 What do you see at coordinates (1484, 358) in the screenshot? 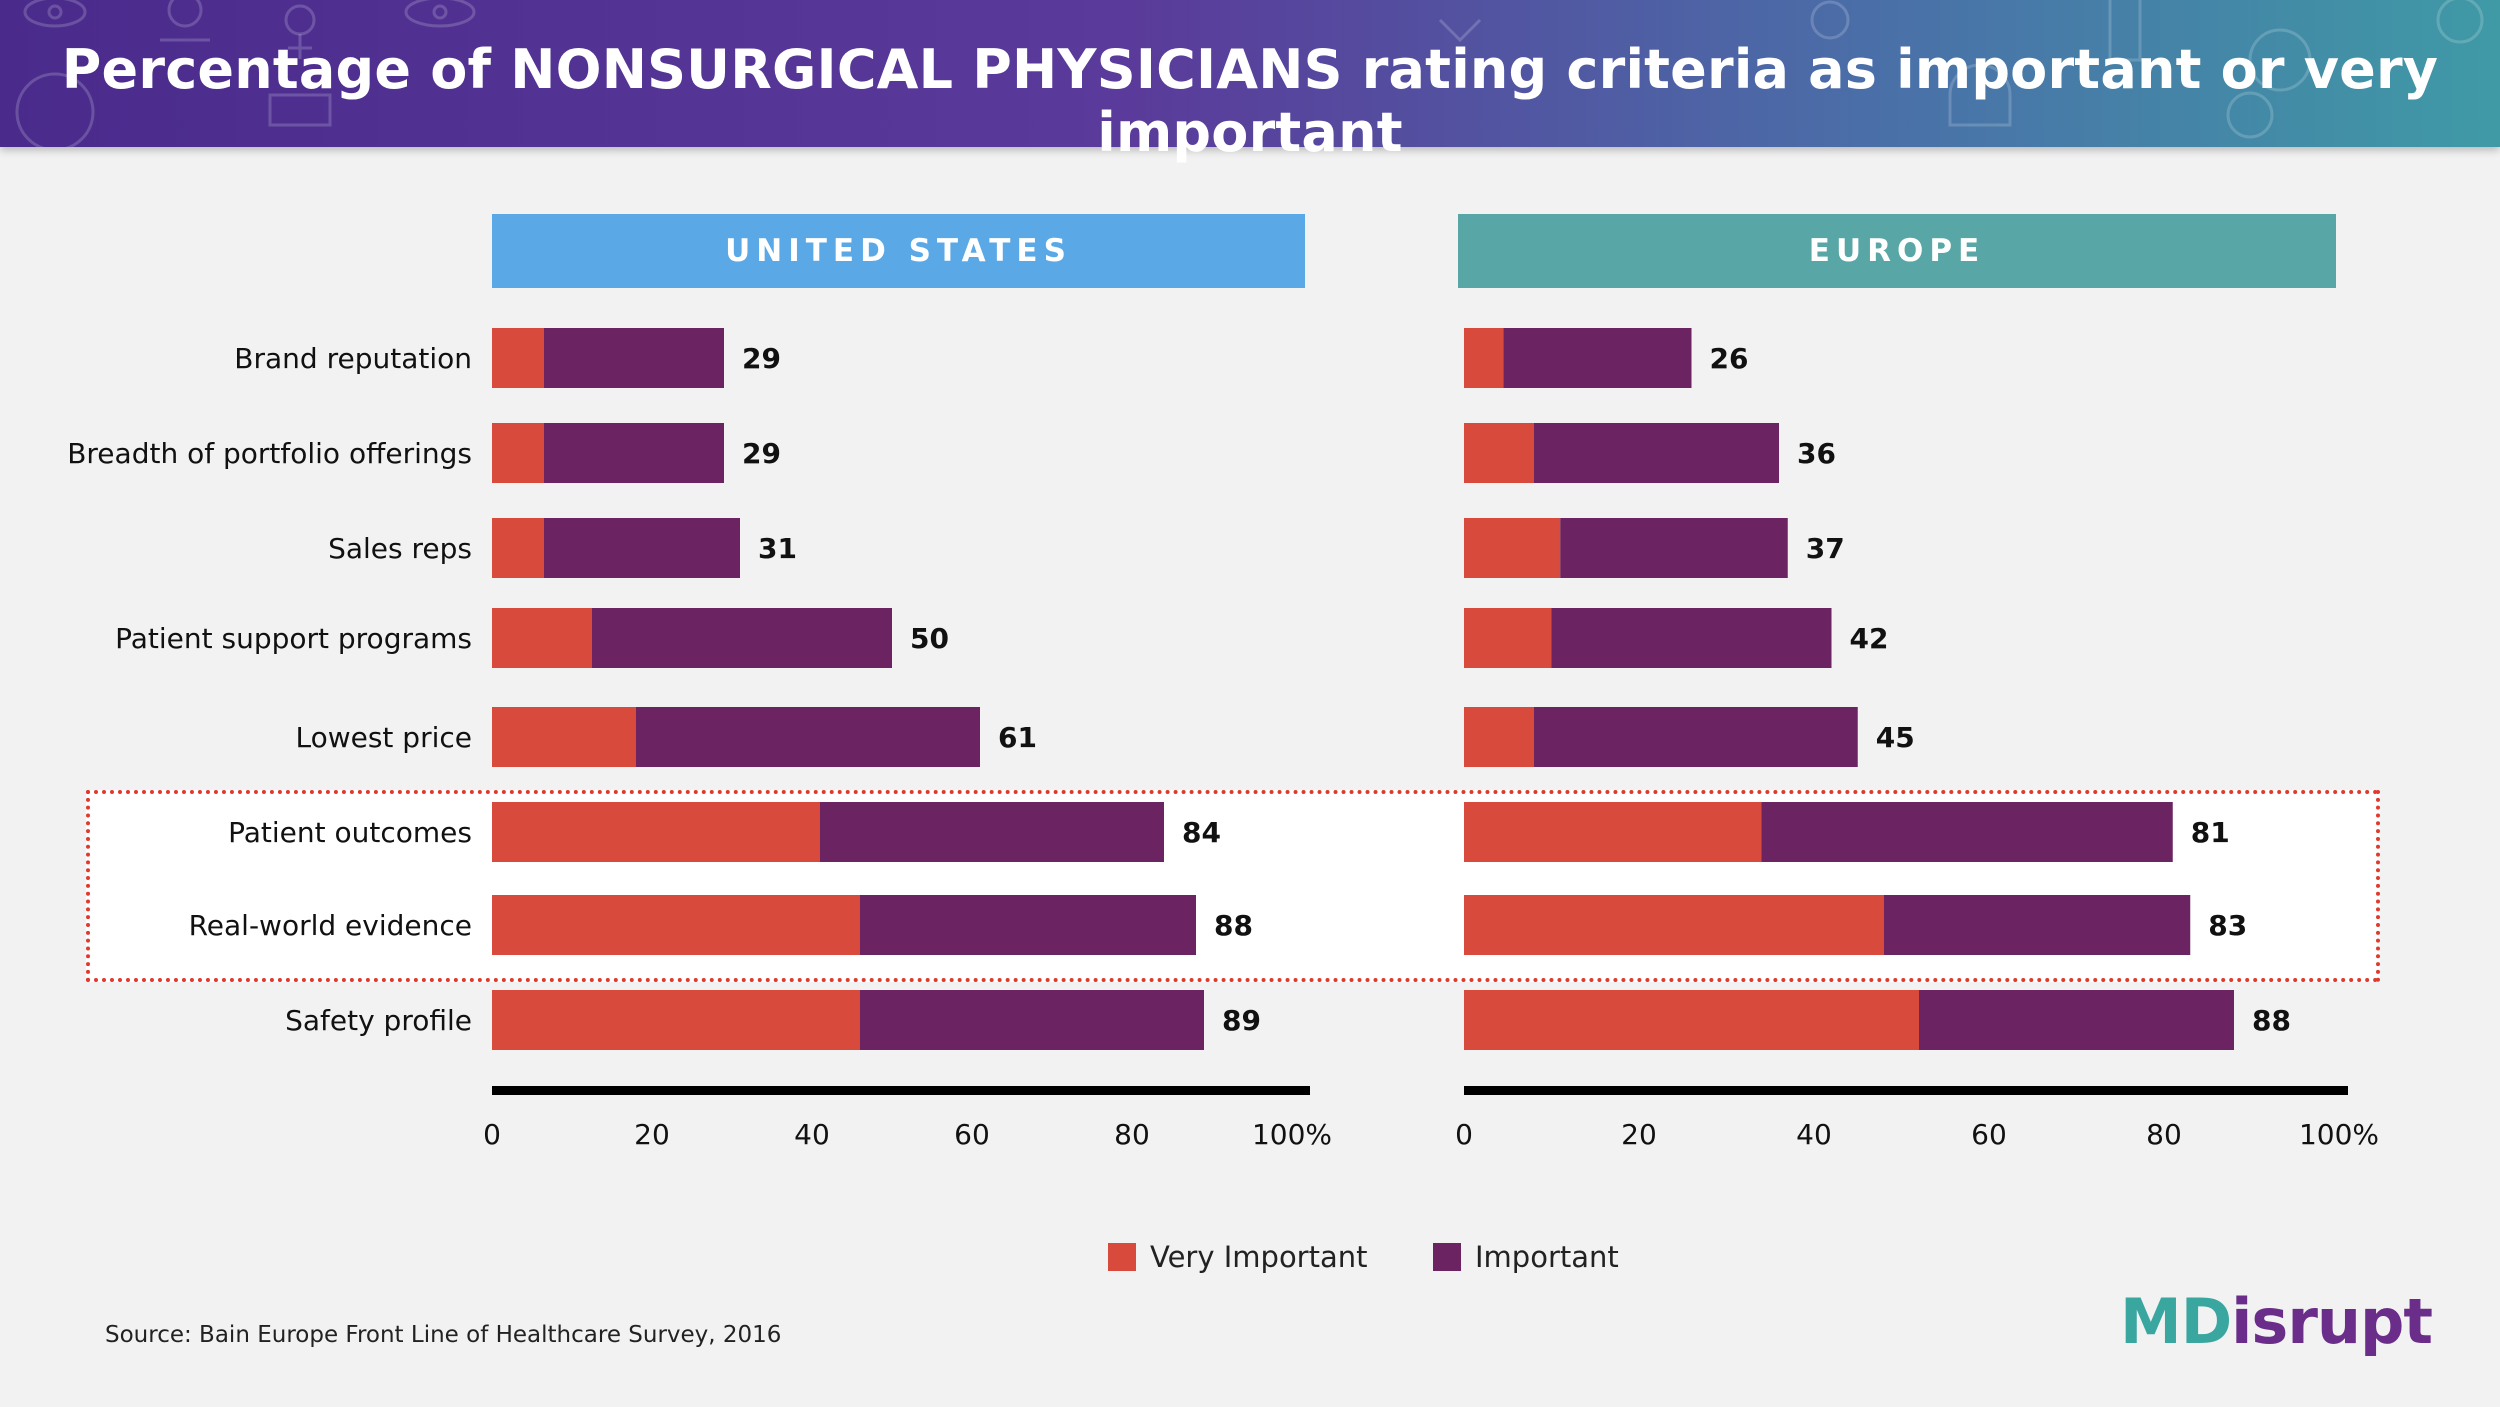
I see `bar-europe-brand-reputation-very-important` at bounding box center [1484, 358].